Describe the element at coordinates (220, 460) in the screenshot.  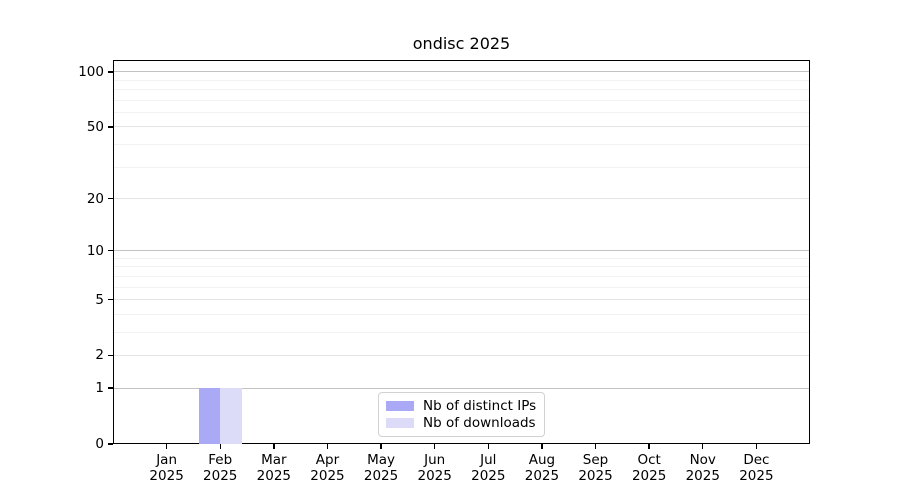
I see `x-tick-month: Feb` at that location.